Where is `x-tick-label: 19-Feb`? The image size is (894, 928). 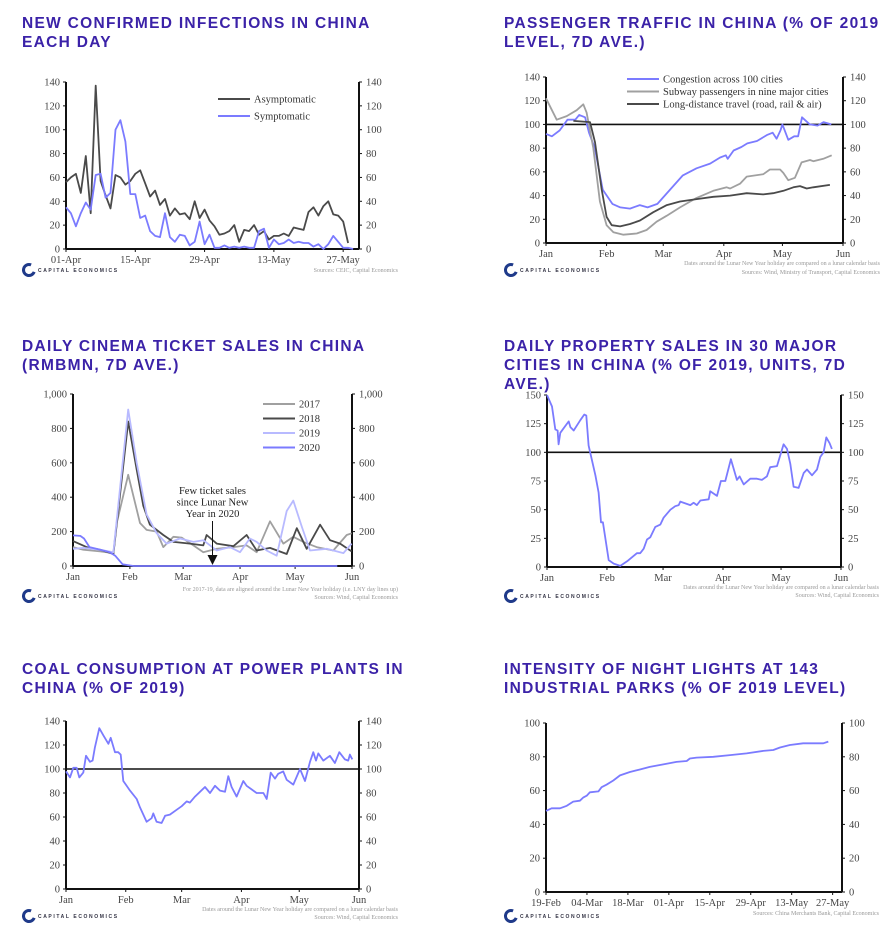 x-tick-label: 19-Feb is located at coordinates (546, 903).